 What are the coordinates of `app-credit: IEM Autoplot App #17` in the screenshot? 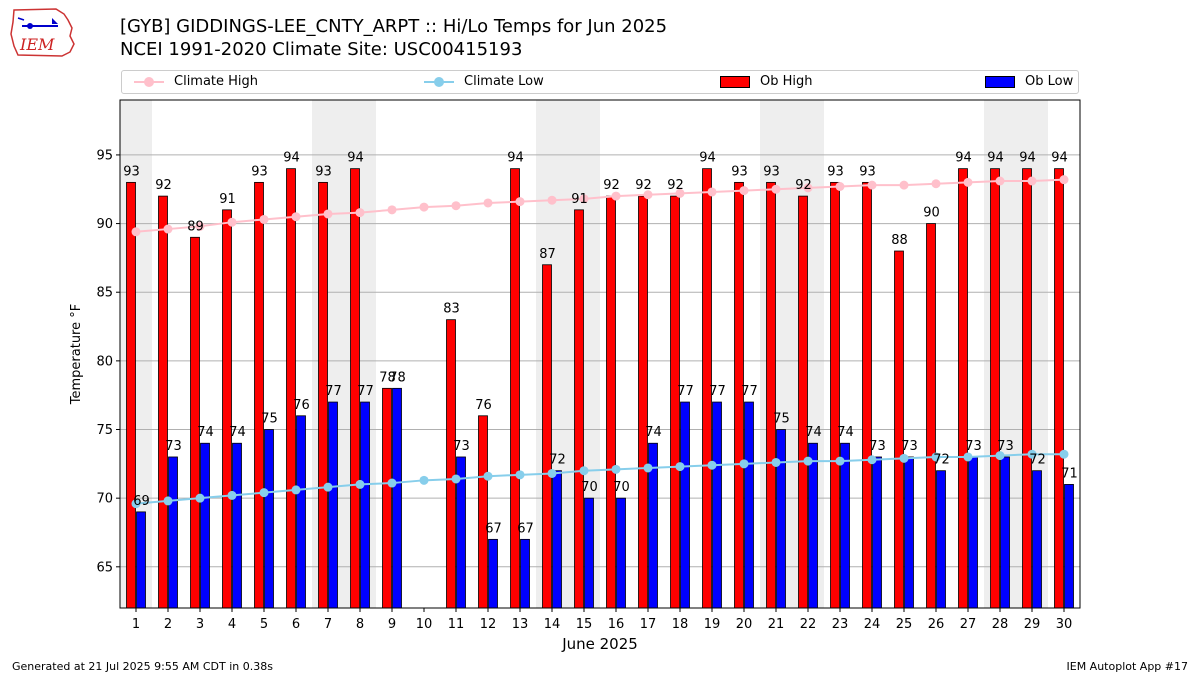 It's located at (1127, 666).